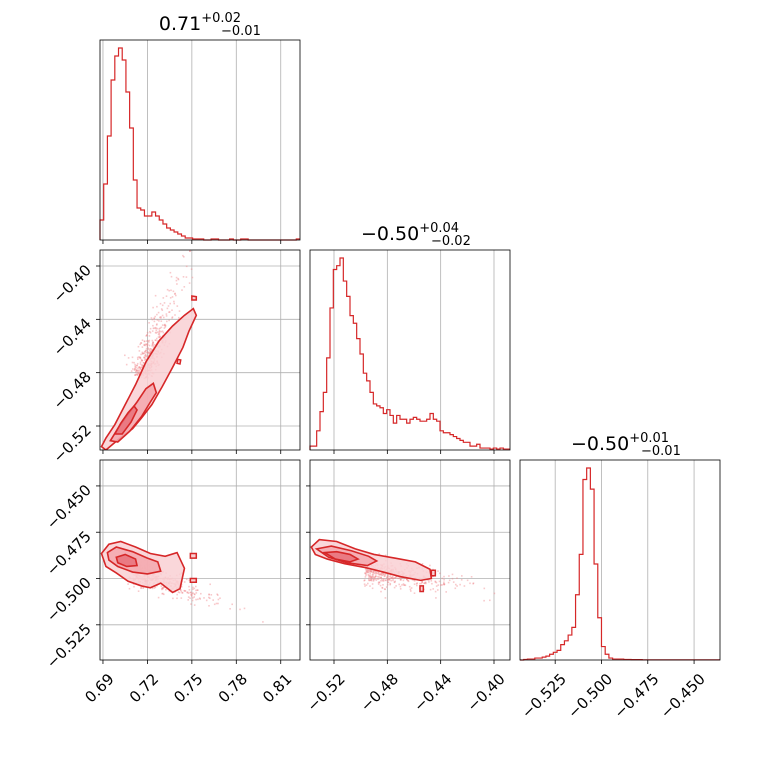  Describe the element at coordinates (326, 692) in the screenshot. I see `pair-1-2-xtick-label-0: −0.52` at that location.